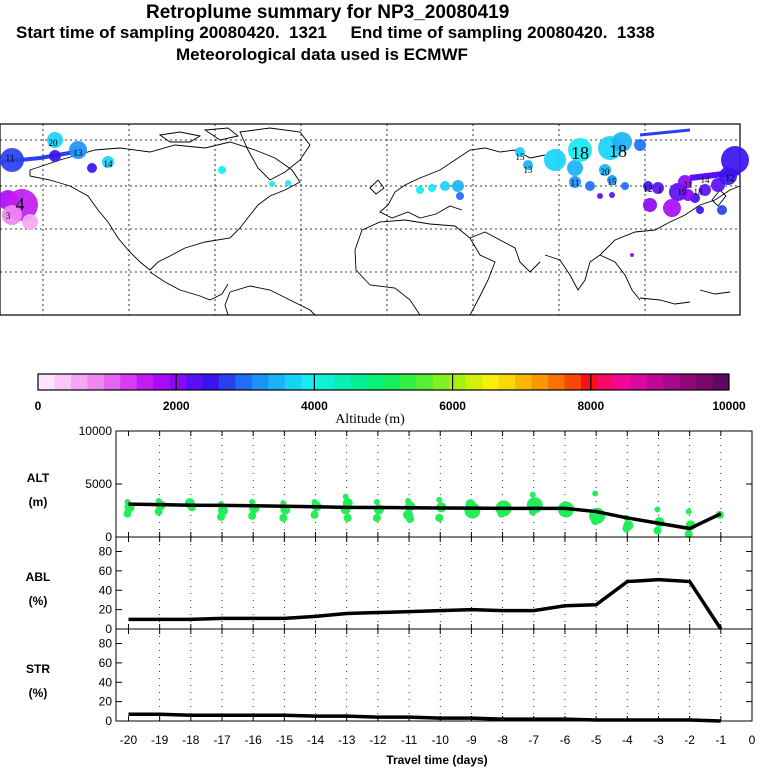 The height and width of the screenshot is (768, 768). What do you see at coordinates (471, 740) in the screenshot?
I see `x-tick-label: -9` at bounding box center [471, 740].